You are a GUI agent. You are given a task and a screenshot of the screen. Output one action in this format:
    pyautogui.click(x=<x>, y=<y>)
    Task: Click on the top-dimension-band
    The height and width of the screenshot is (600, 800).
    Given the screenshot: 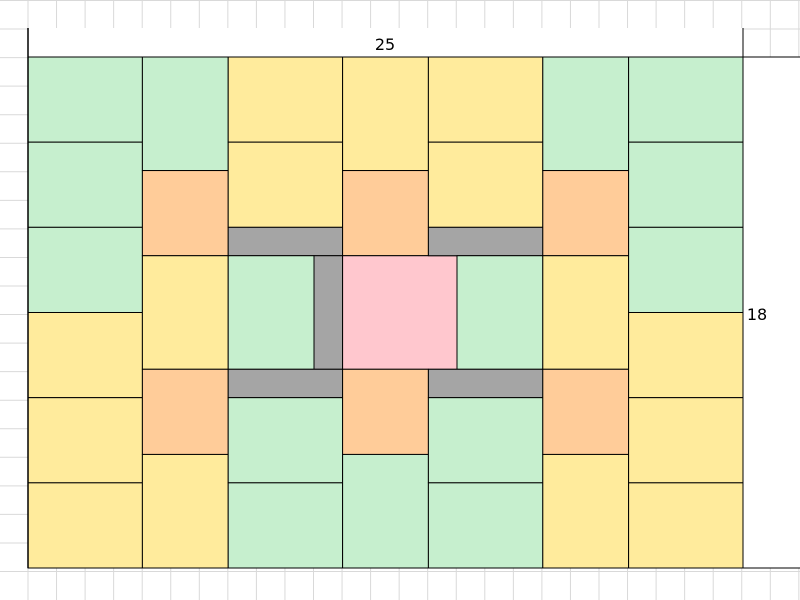 What is the action you would take?
    pyautogui.click(x=385, y=42)
    